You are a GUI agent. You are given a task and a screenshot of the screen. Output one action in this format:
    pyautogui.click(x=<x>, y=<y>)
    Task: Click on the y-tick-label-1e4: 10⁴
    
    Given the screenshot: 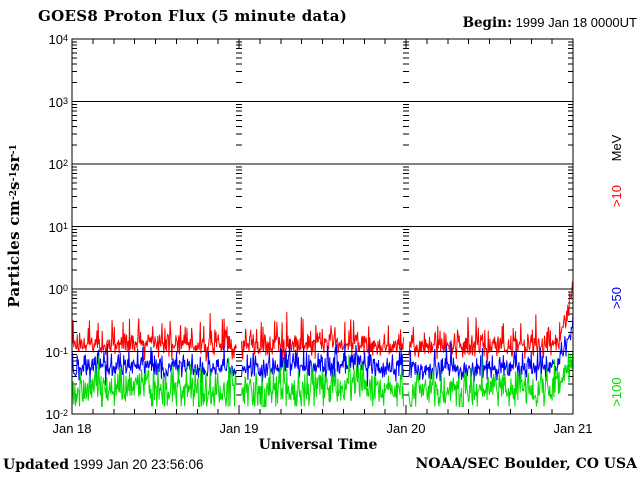 What is the action you would take?
    pyautogui.click(x=58, y=39)
    